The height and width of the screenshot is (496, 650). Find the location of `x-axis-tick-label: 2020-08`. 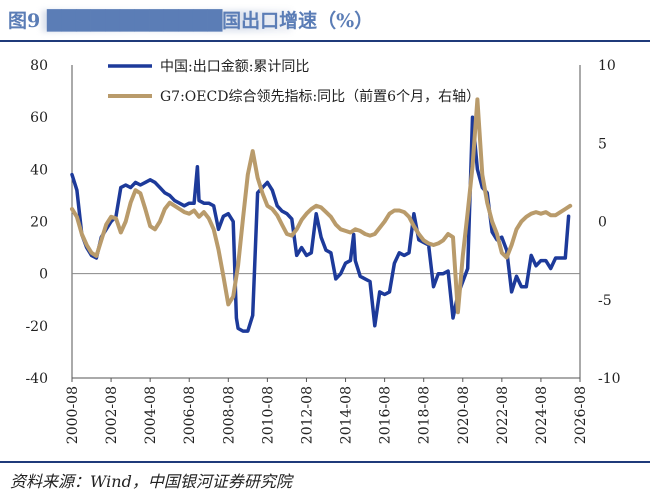

x-axis-tick-label: 2020-08 is located at coordinates (464, 415).